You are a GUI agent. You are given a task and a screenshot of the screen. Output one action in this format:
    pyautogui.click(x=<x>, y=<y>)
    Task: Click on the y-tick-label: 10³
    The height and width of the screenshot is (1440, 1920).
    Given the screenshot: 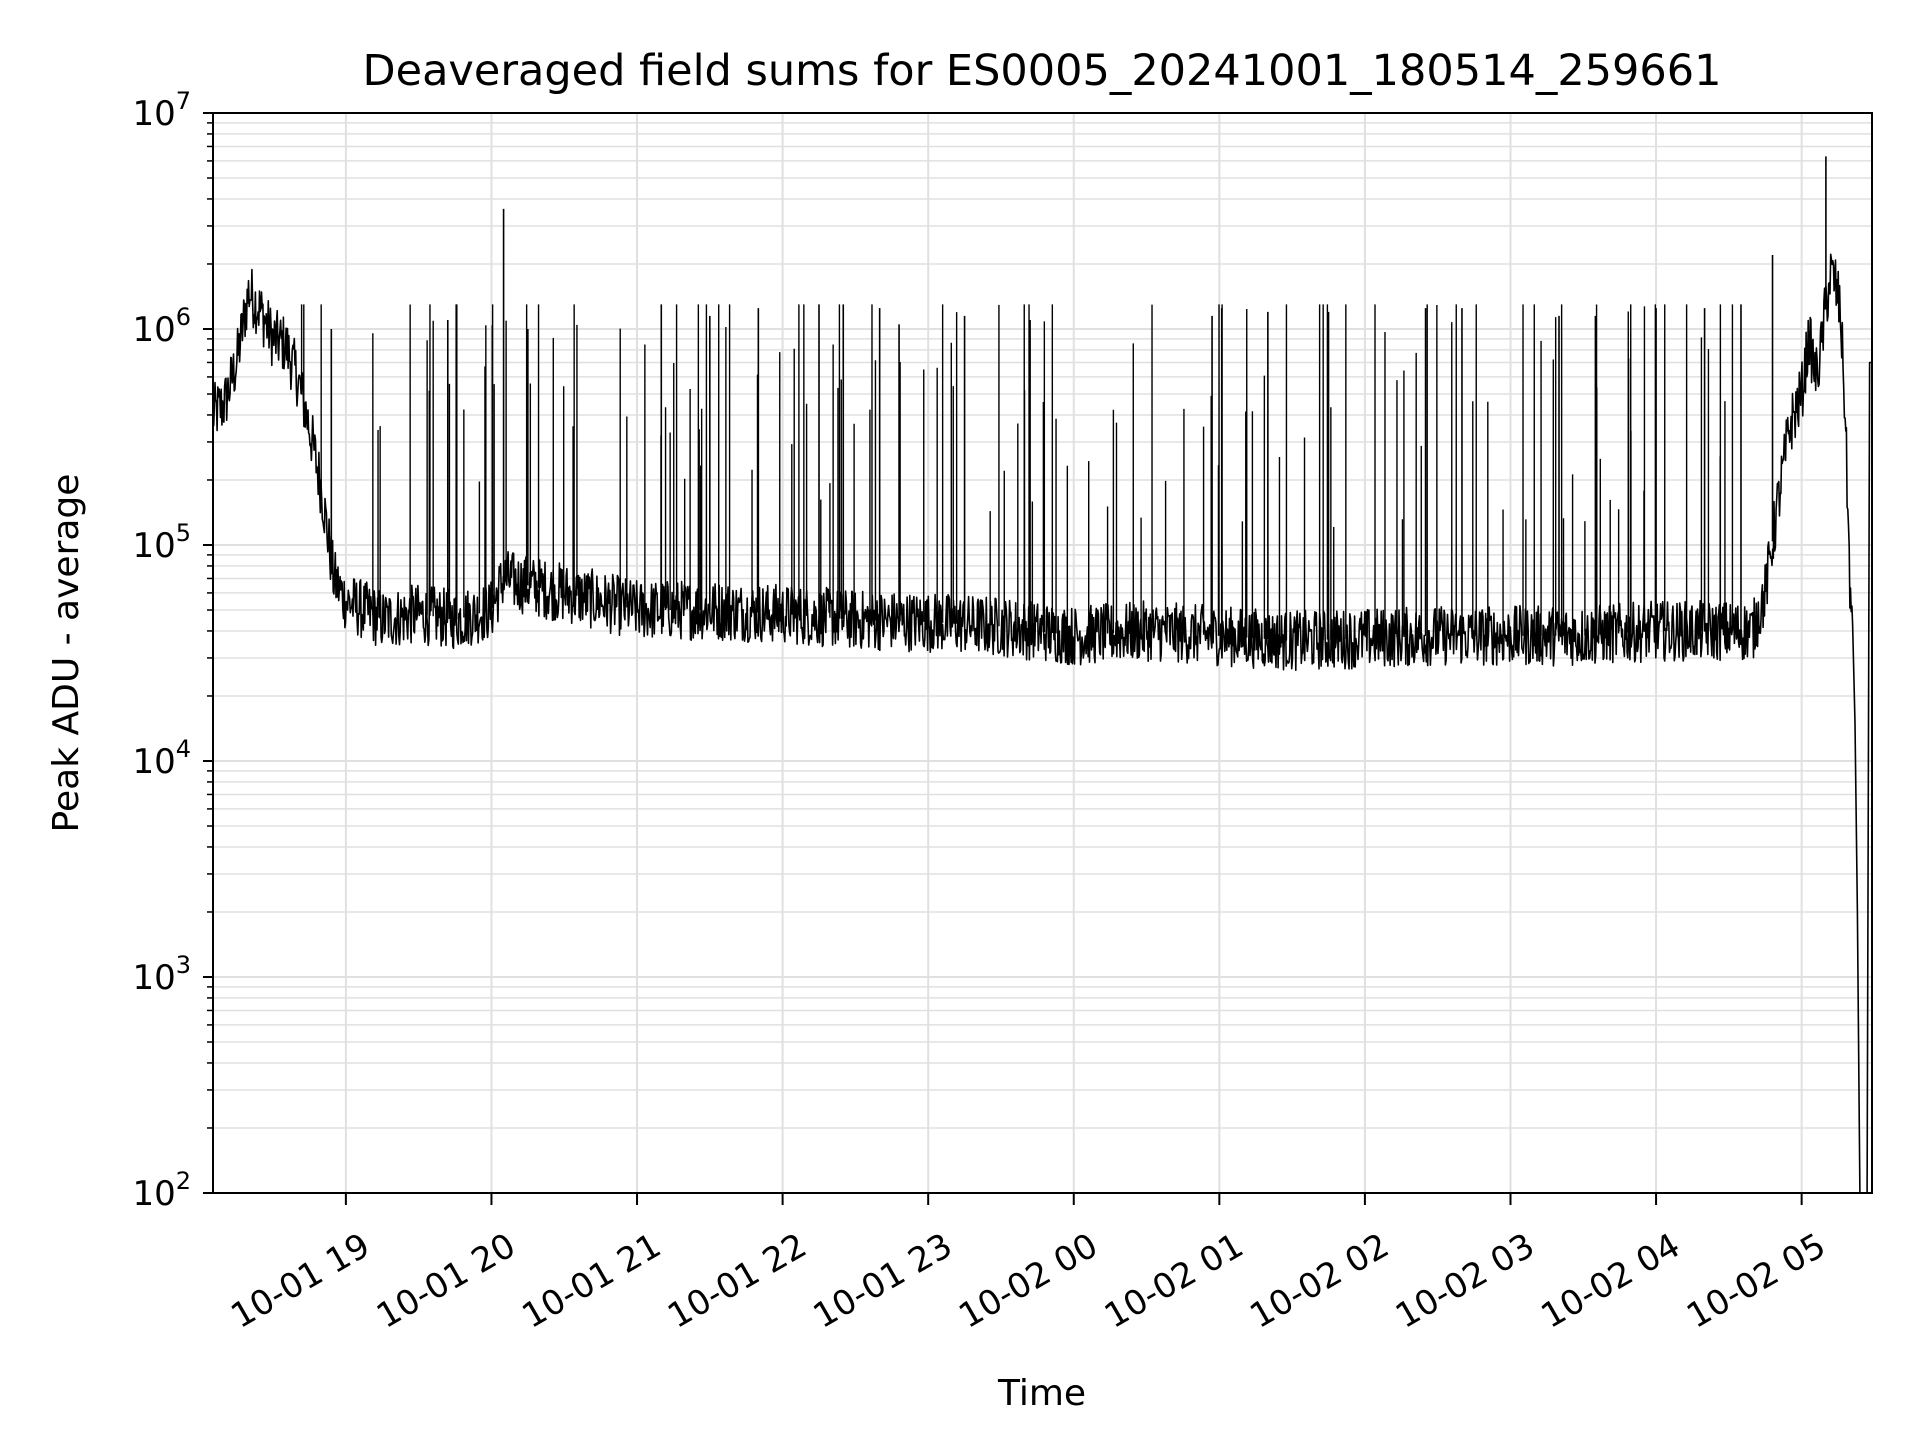 What is the action you would take?
    pyautogui.click(x=161, y=974)
    